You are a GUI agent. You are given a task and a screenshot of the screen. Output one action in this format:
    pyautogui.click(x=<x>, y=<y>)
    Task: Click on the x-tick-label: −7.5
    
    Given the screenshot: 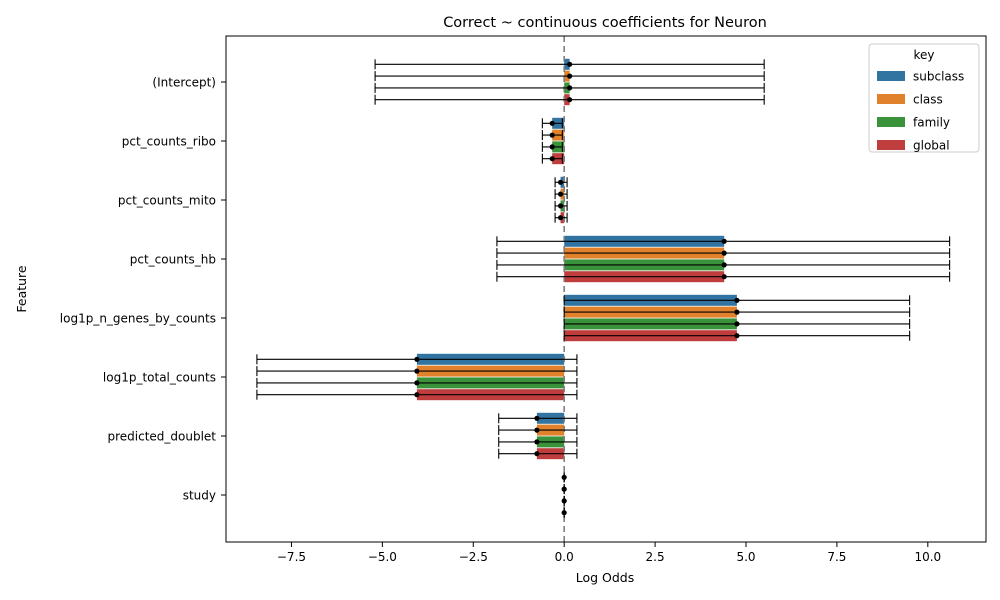 What is the action you would take?
    pyautogui.click(x=291, y=557)
    